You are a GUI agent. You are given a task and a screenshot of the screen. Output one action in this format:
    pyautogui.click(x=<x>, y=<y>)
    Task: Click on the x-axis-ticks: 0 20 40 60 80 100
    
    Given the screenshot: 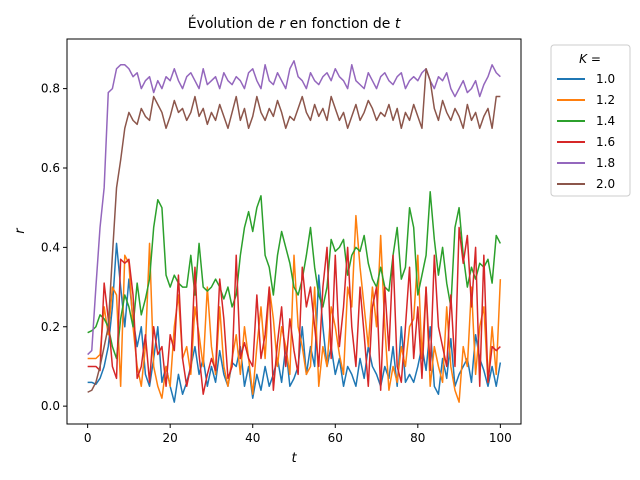 What is the action you would take?
    pyautogui.click(x=298, y=434)
    